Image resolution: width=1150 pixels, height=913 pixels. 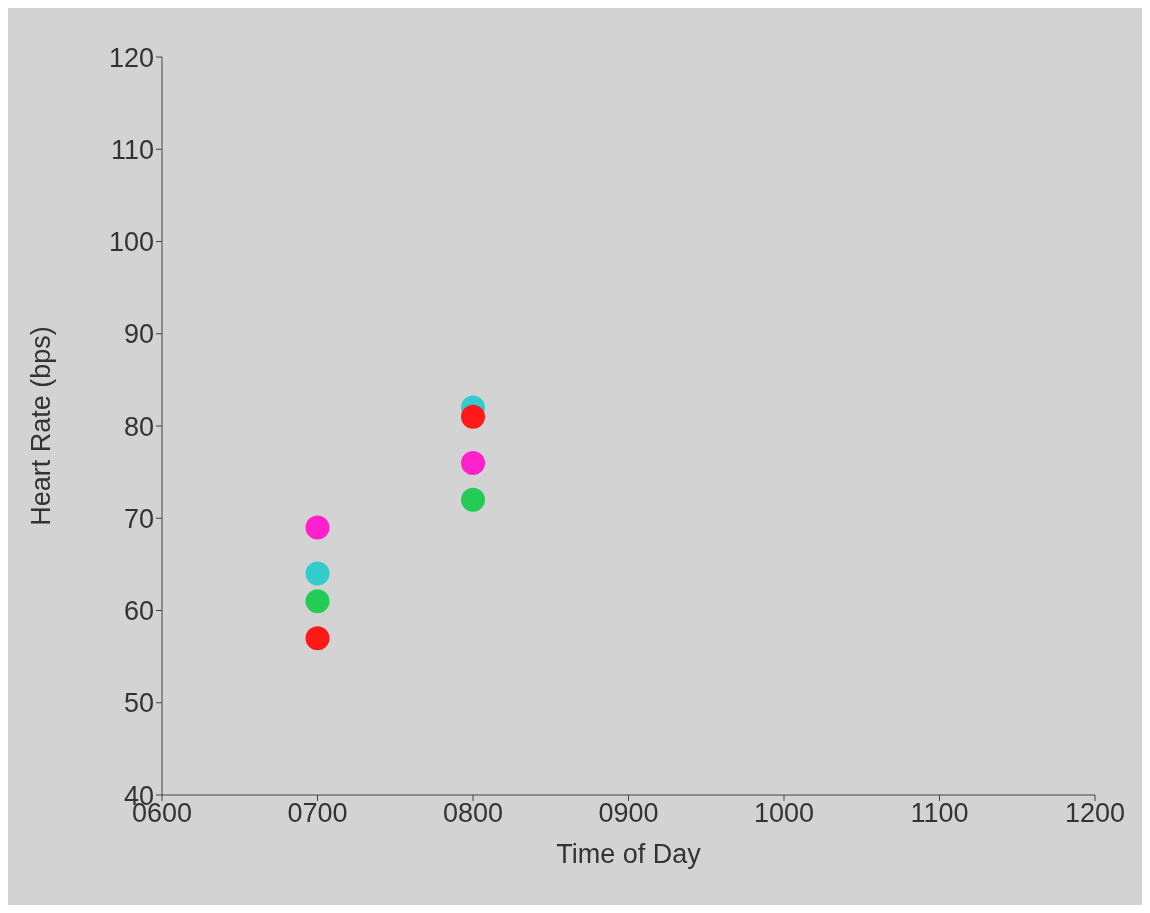 I want to click on x-tick-label: 0900, so click(x=628, y=813).